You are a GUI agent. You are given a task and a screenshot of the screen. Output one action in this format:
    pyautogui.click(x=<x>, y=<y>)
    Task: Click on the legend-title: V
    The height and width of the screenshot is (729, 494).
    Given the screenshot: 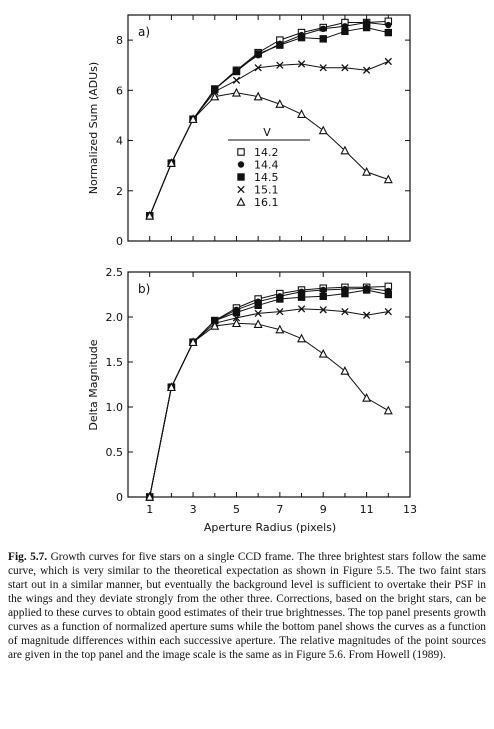 What is the action you would take?
    pyautogui.click(x=267, y=132)
    